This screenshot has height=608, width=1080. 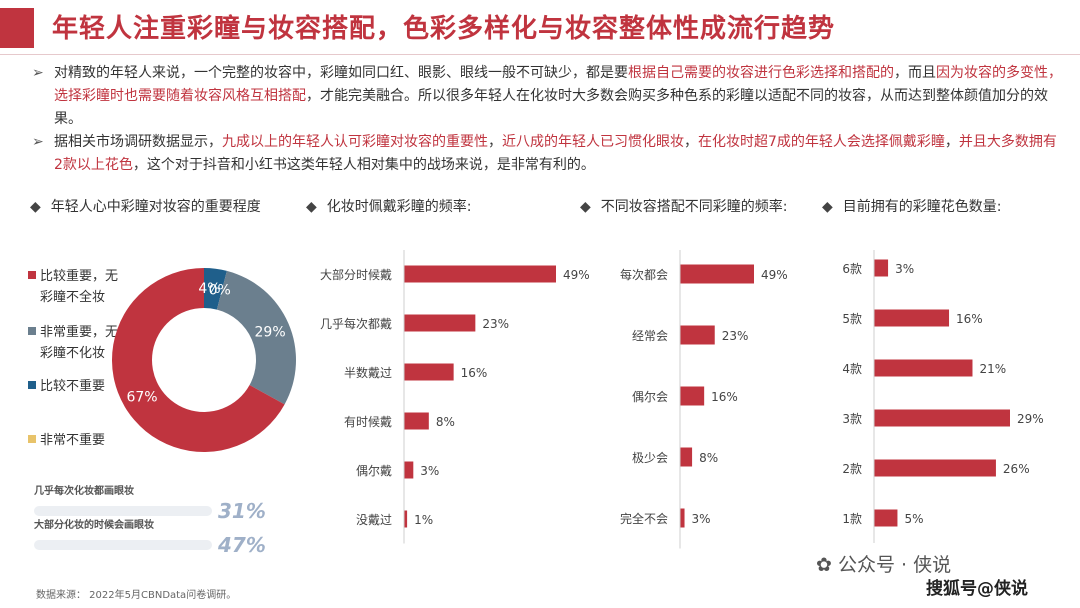 I want to click on bar-category-label: 4款, so click(x=852, y=369).